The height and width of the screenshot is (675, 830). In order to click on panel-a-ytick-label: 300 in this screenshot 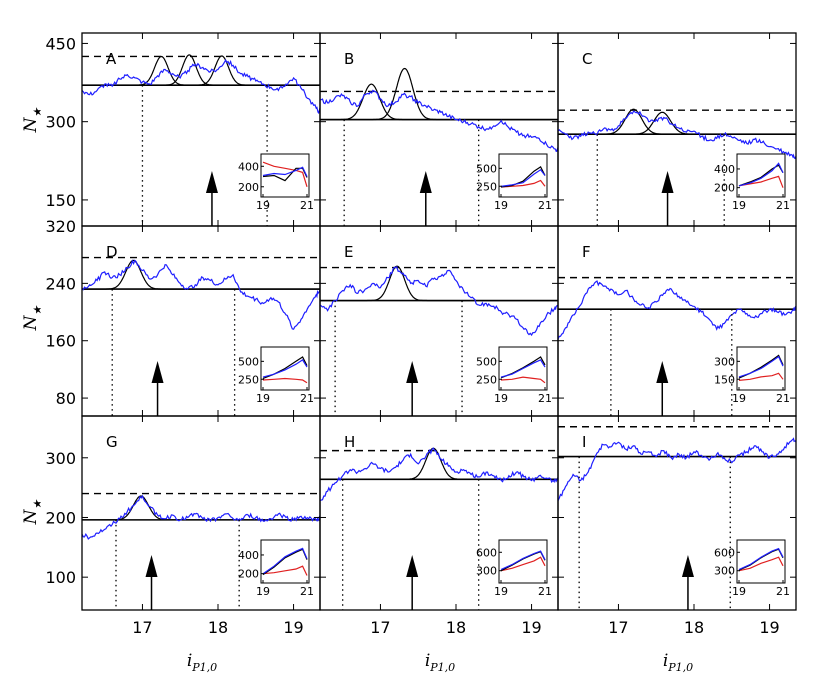, I will do `click(60, 122)`.